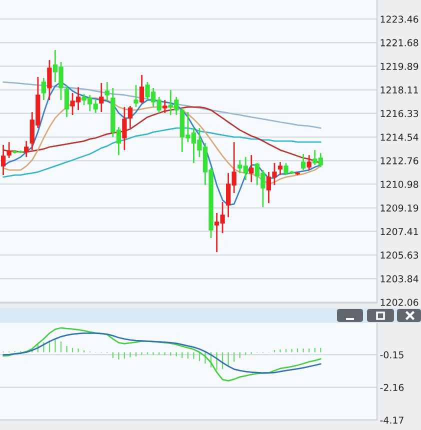 The height and width of the screenshot is (430, 421). I want to click on y-tick-label: 1214.54, so click(399, 137).